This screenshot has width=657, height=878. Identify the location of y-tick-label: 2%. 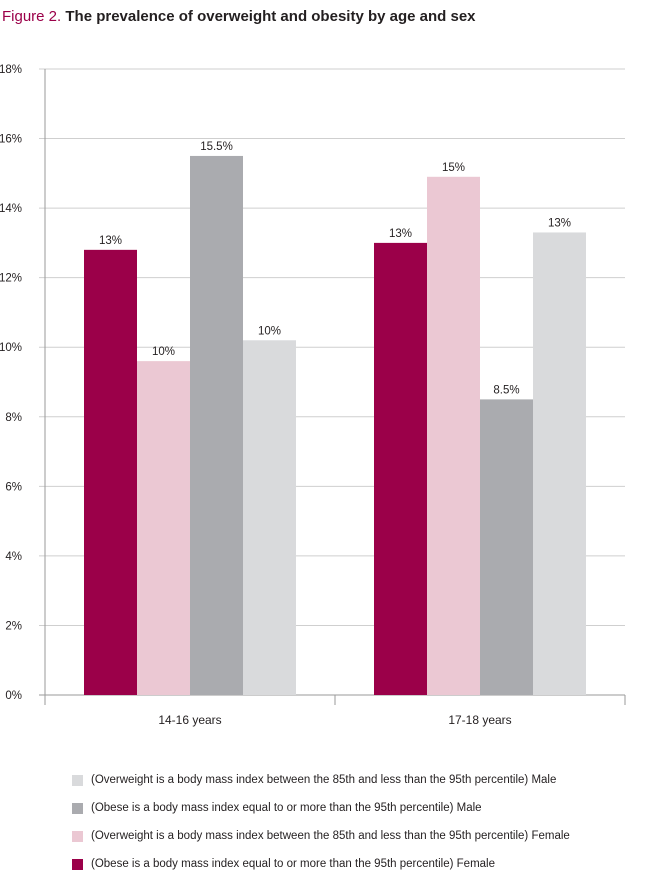
(13, 626).